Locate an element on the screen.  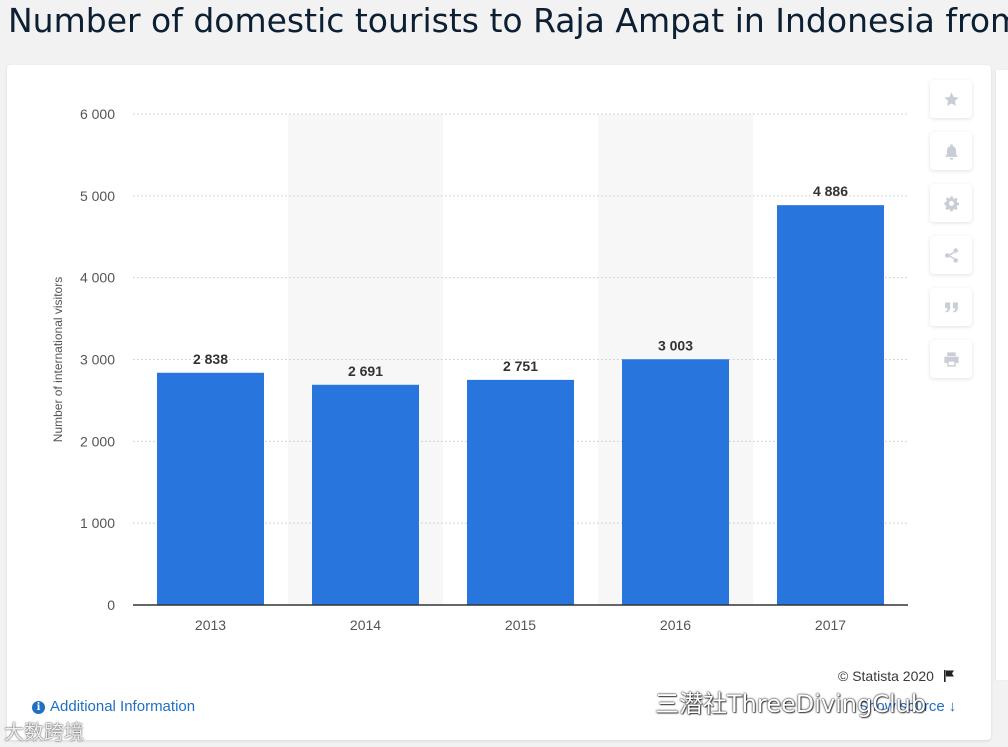
quote-icon is located at coordinates (951, 307).